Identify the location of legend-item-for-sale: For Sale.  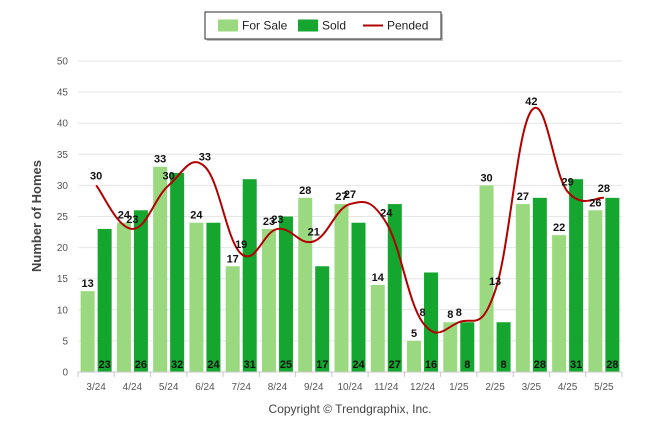
(253, 26).